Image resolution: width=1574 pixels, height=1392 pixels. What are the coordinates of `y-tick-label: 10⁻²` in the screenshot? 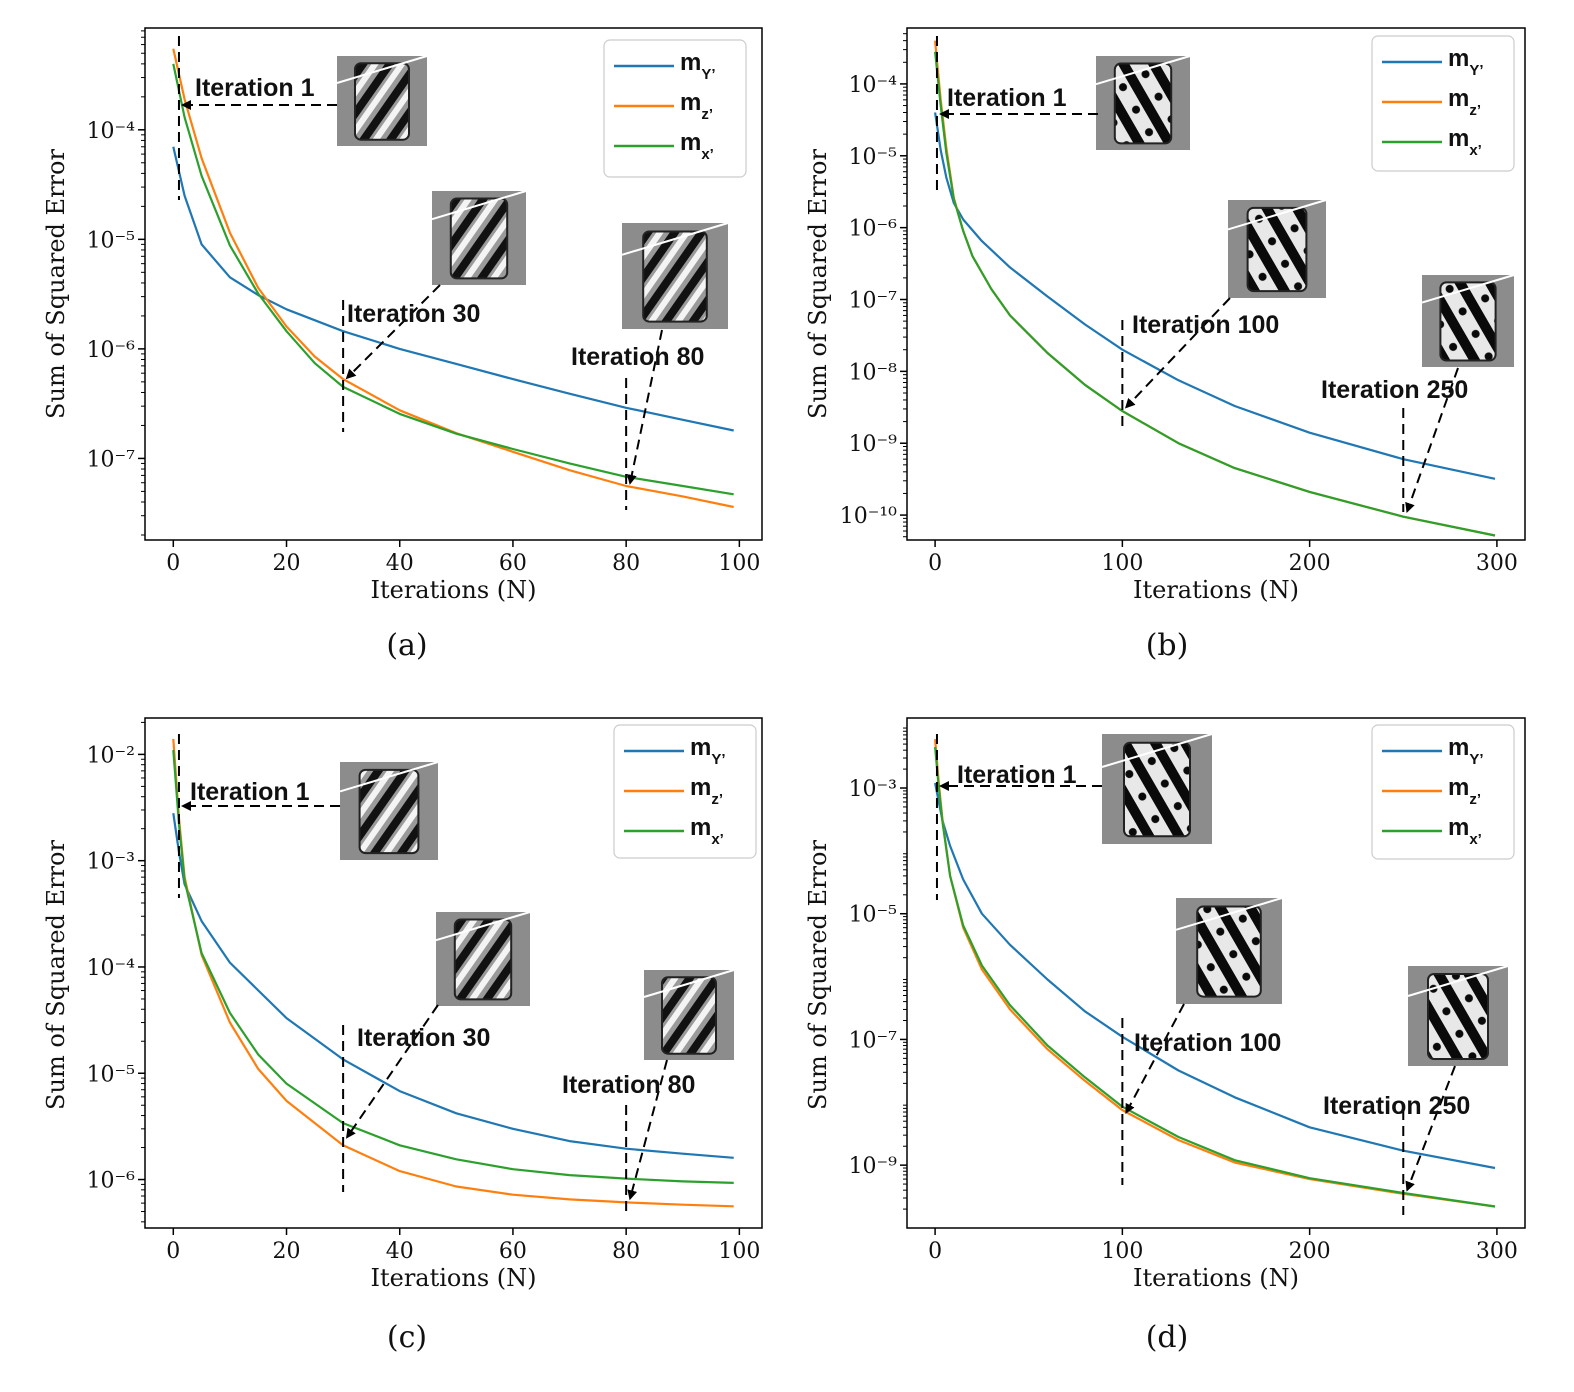 It's located at (111, 755).